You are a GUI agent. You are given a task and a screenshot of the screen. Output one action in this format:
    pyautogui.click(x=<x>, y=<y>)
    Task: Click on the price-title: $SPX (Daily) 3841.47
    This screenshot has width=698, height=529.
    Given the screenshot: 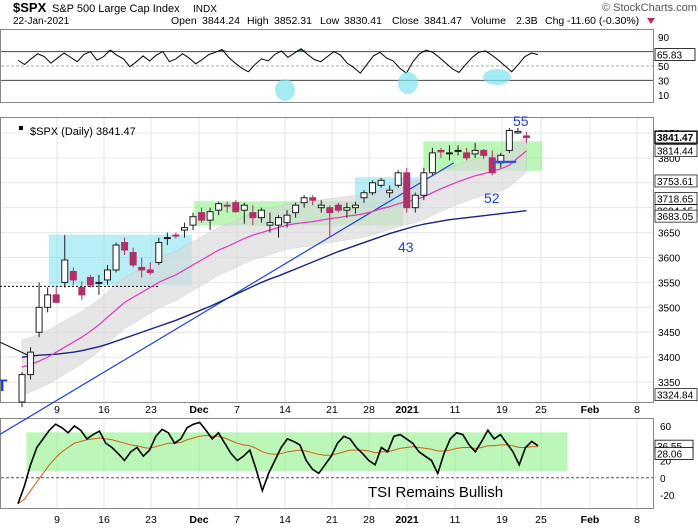 What is the action you would take?
    pyautogui.click(x=77, y=132)
    